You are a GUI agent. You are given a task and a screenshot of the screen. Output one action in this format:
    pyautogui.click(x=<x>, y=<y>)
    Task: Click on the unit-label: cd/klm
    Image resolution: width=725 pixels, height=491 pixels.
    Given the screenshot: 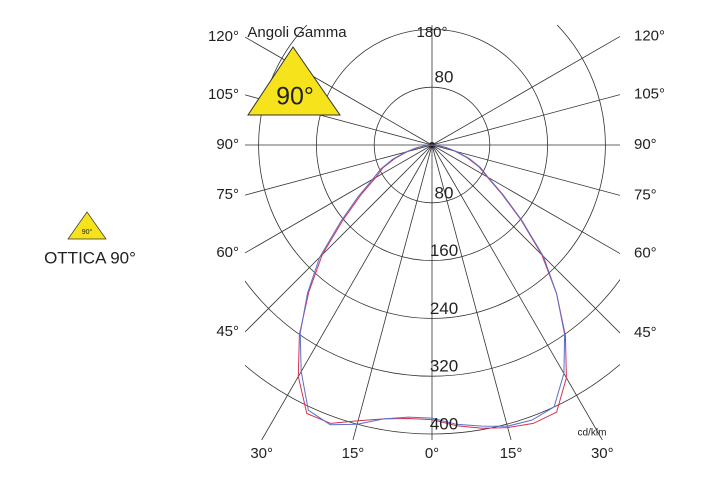 What is the action you would take?
    pyautogui.click(x=592, y=433)
    